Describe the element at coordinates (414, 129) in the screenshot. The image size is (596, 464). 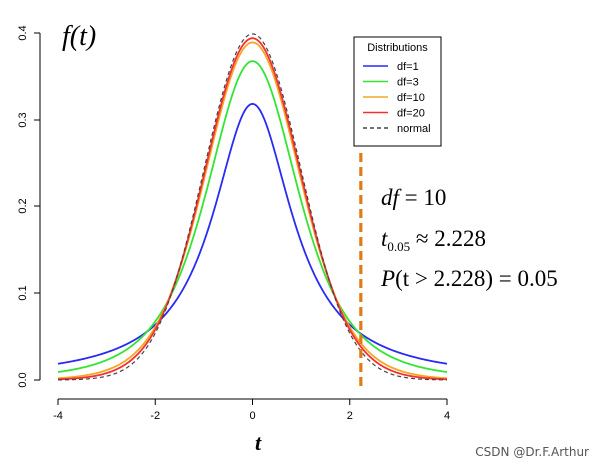
I see `legend-label: normal` at that location.